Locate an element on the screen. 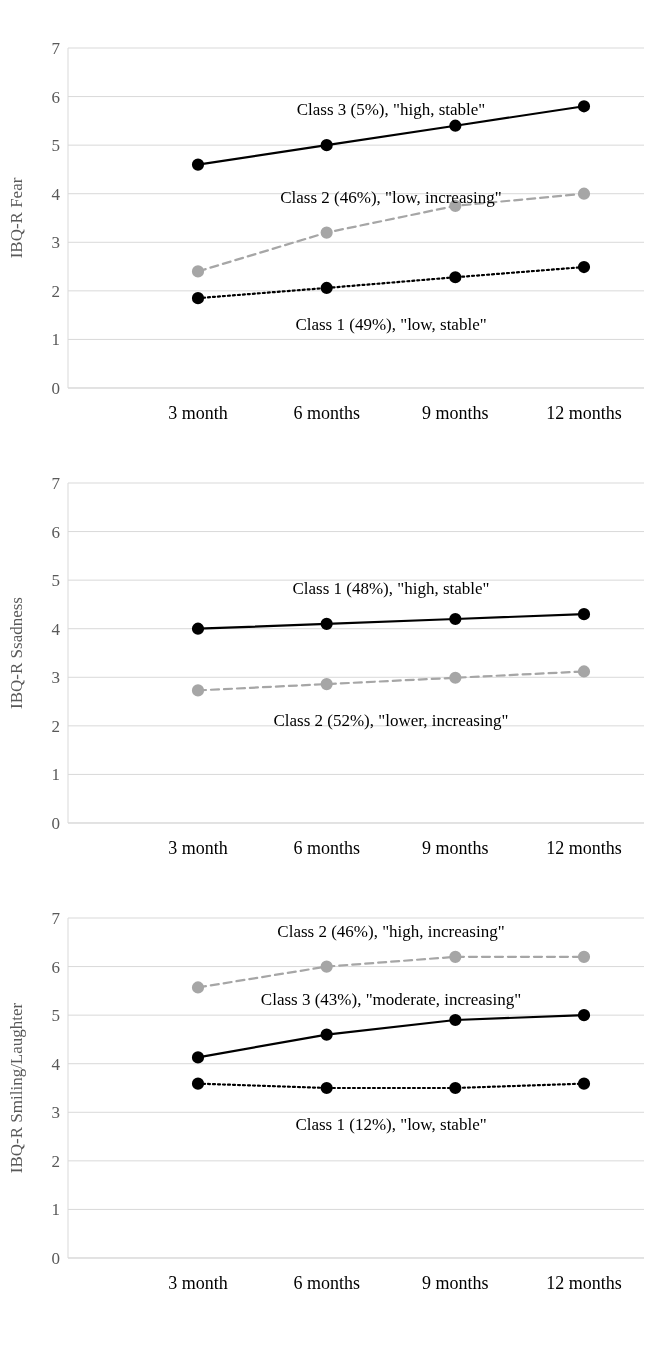 This screenshot has width=662, height=1355. series-label: Class 2 (46%), "low, increasing" is located at coordinates (391, 197).